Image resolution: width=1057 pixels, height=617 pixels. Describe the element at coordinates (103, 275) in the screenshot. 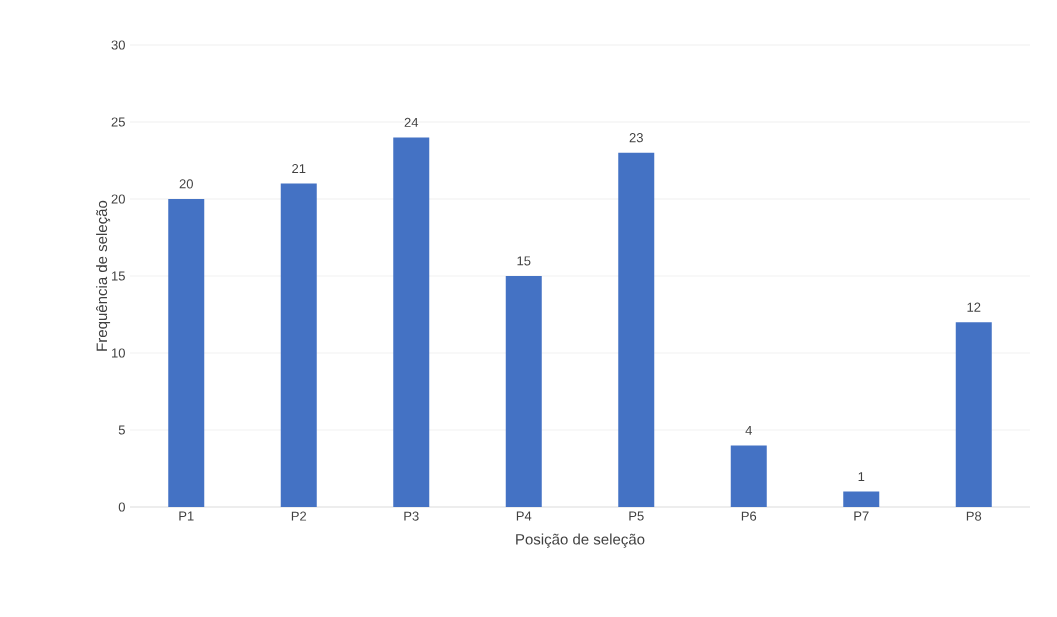

I see `y-axis-title: Frequência de seleção` at that location.